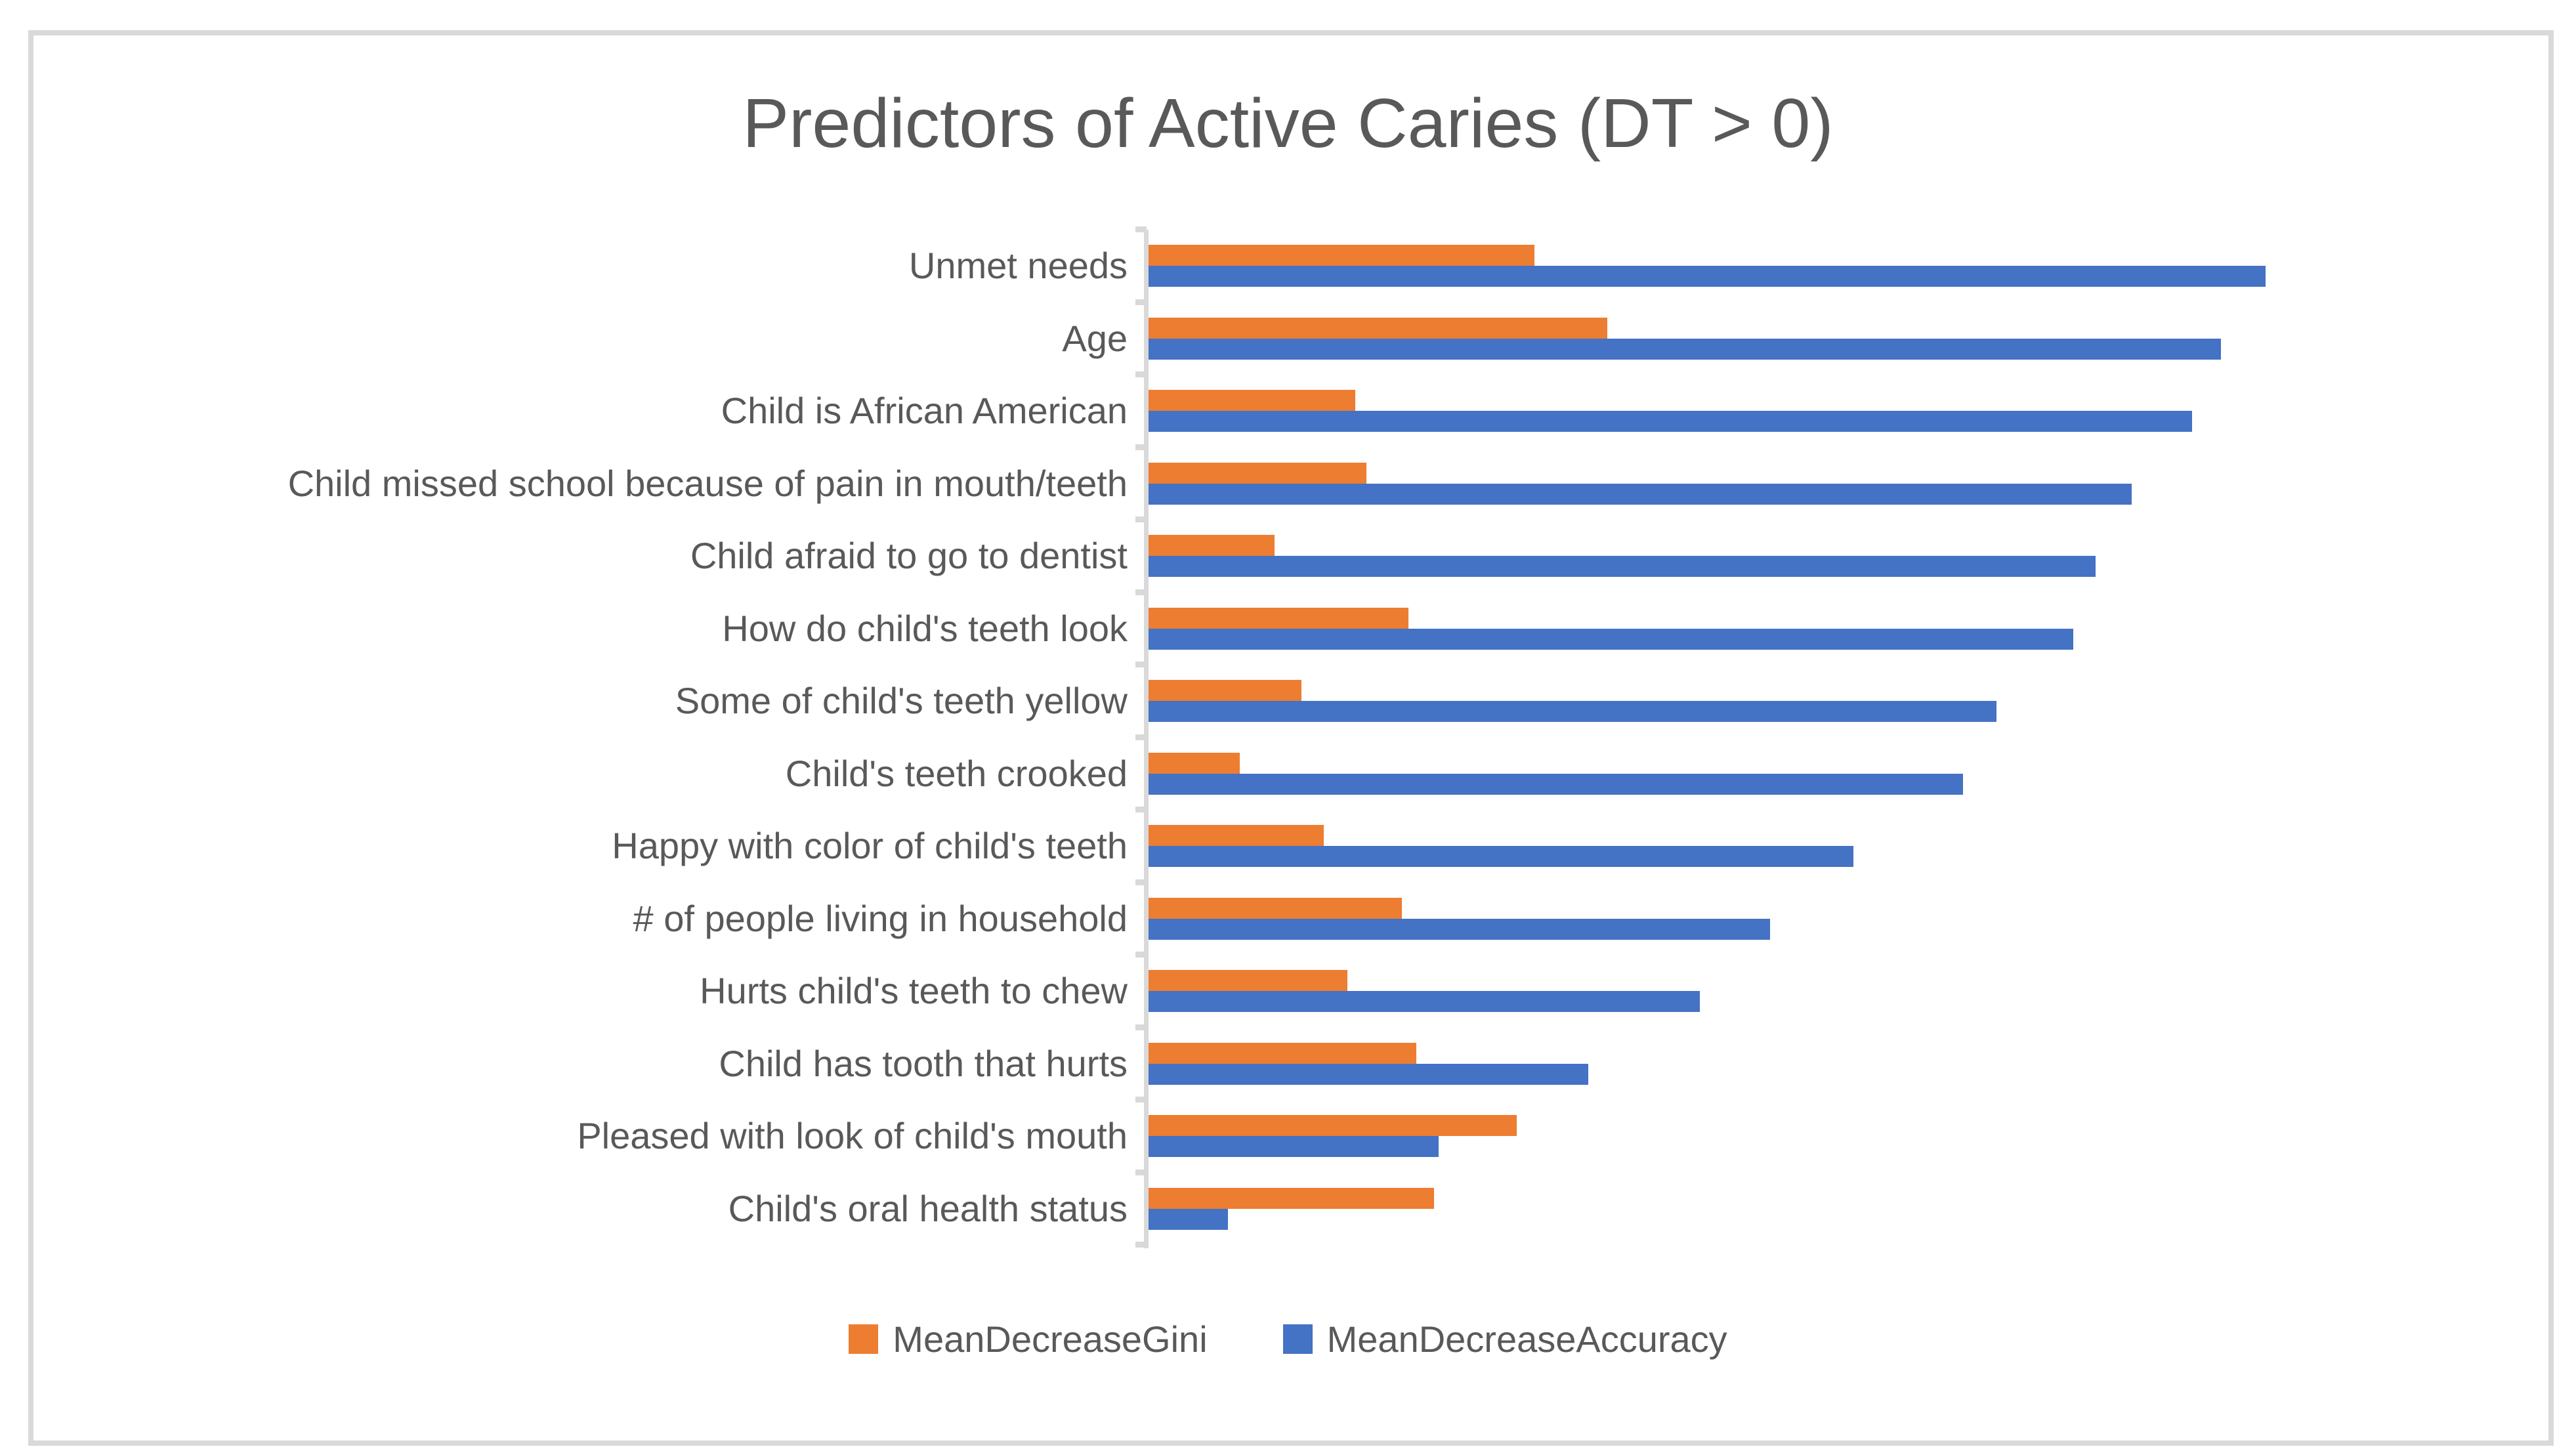 The image size is (2576, 1451). Describe the element at coordinates (901, 700) in the screenshot. I see `category-label: Some of child's teeth yellow` at that location.